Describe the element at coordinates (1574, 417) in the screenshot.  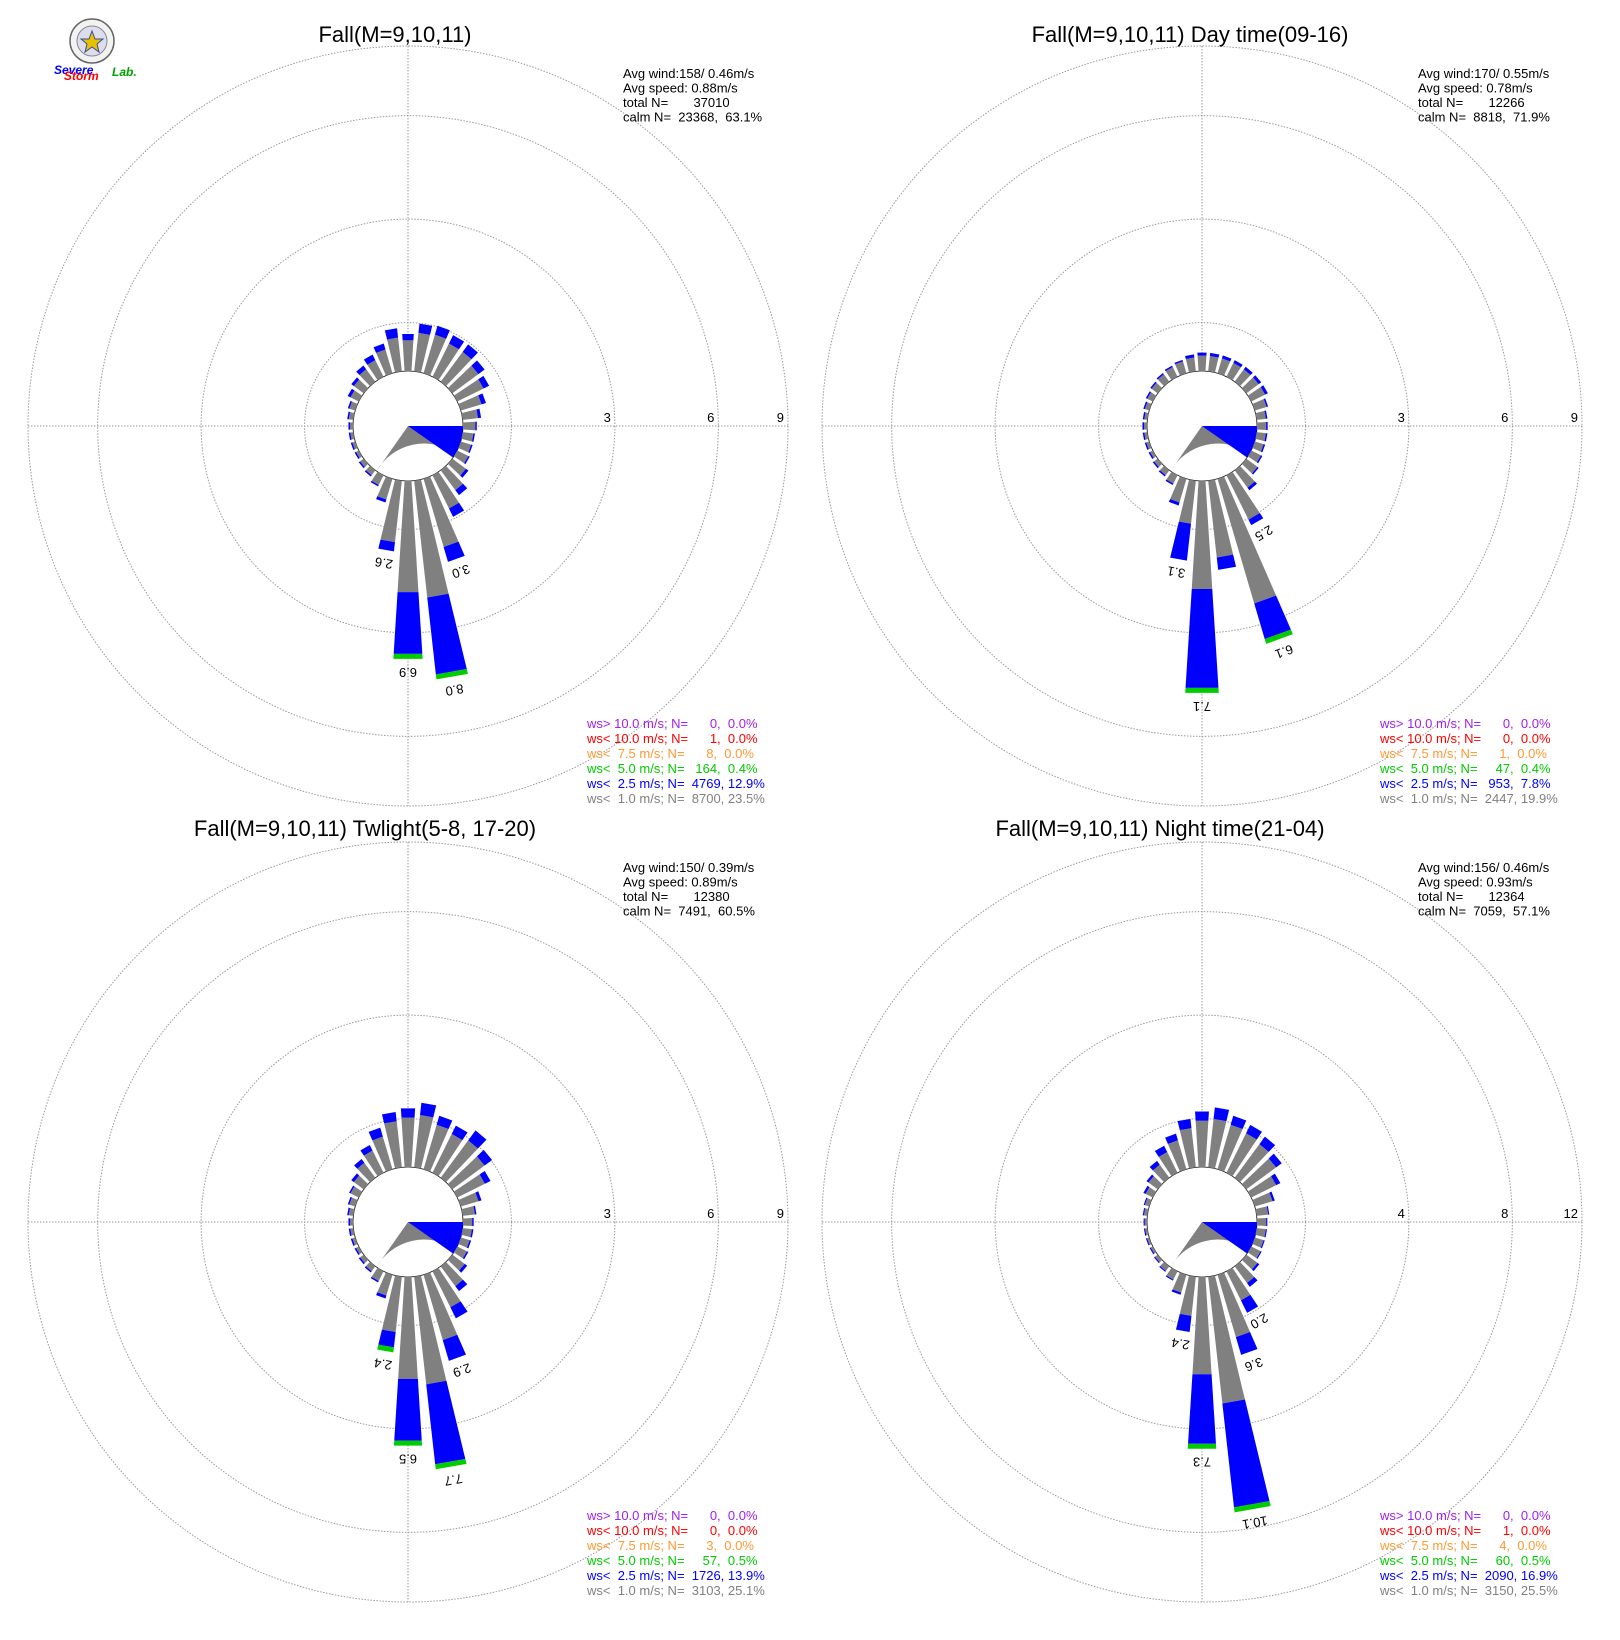
I see `ring-value-label: 9` at that location.